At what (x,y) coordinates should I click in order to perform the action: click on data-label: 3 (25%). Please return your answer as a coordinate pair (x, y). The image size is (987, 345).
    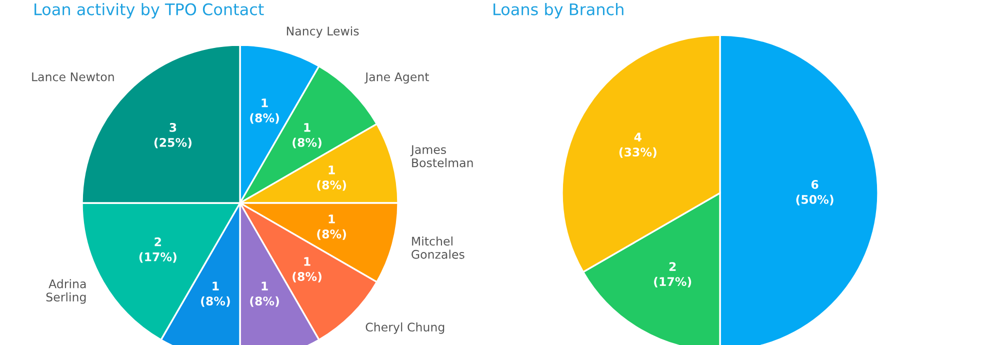
    Looking at the image, I should click on (173, 135).